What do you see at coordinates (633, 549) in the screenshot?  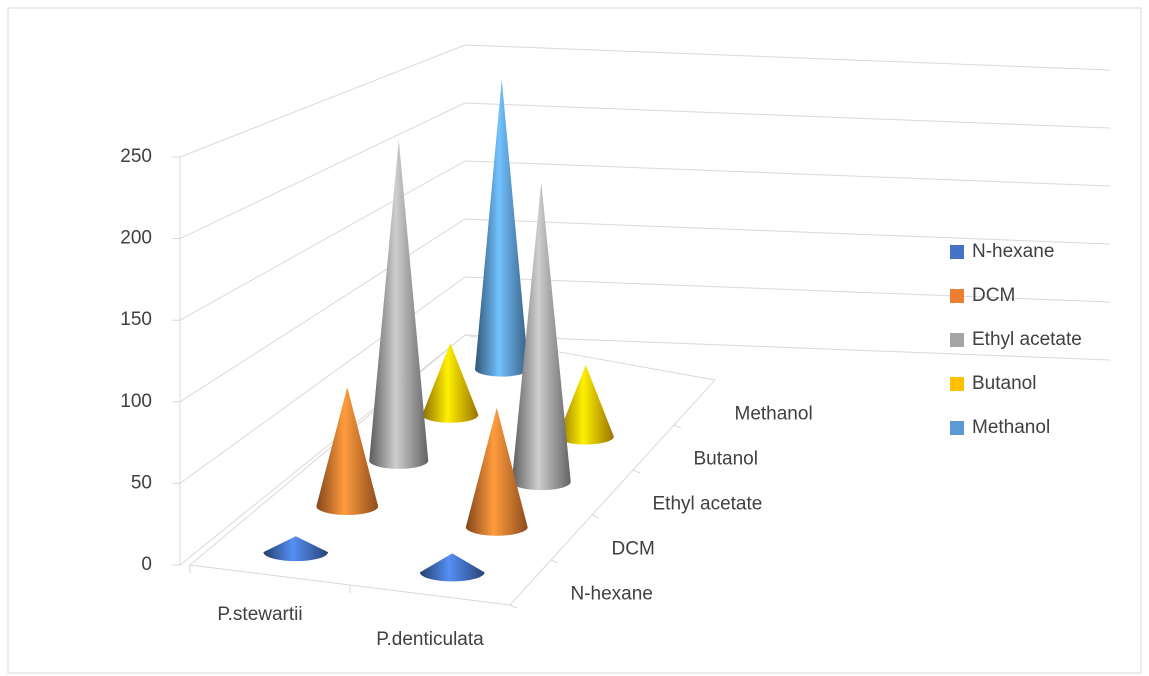 I see `depth-label: DCM` at bounding box center [633, 549].